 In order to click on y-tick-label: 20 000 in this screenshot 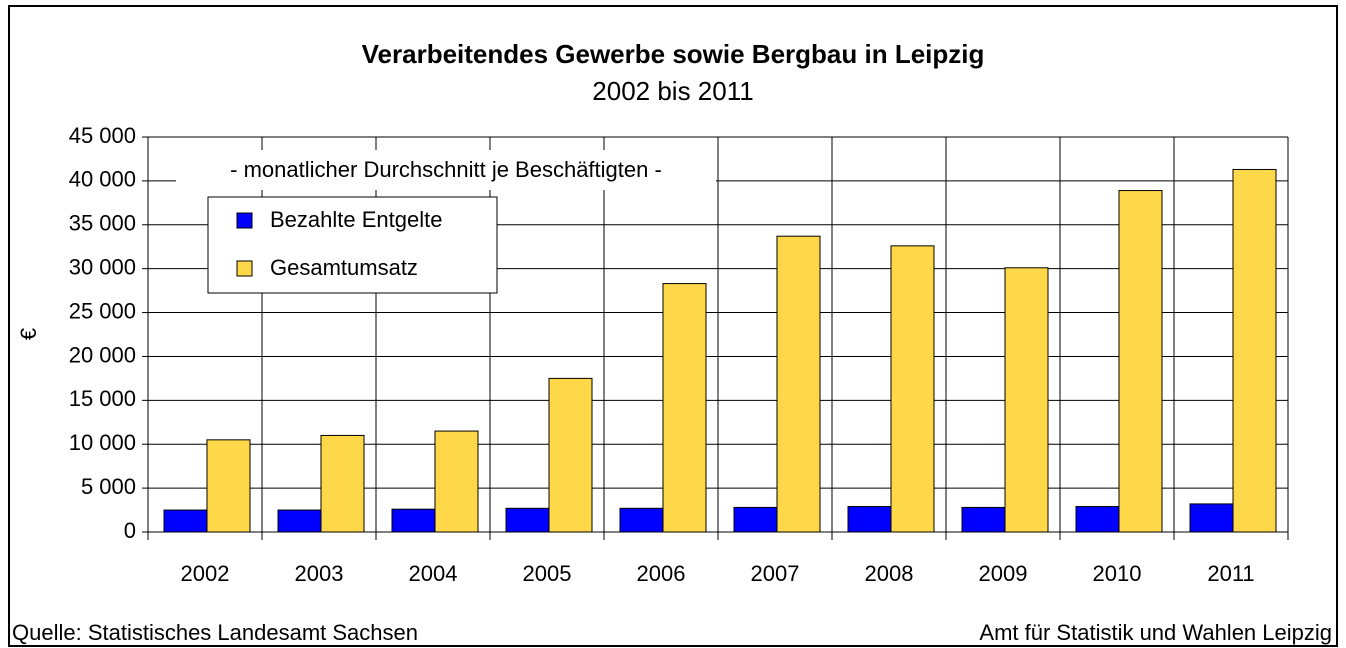, I will do `click(102, 354)`.